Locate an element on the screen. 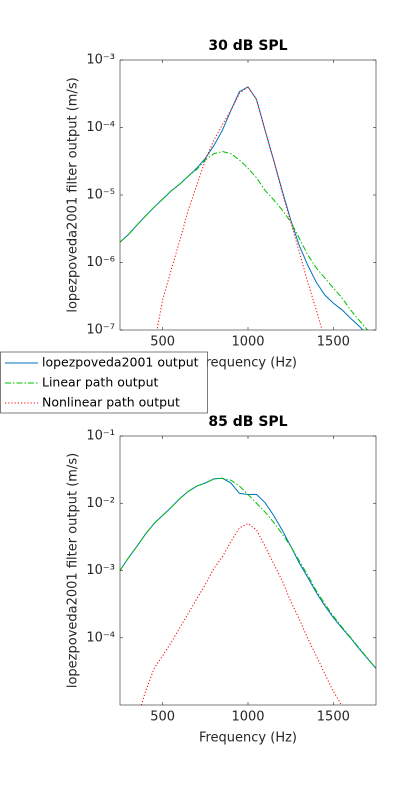 The height and width of the screenshot is (792, 417). legend-label: lopezpoveda2001 output is located at coordinates (120, 362).